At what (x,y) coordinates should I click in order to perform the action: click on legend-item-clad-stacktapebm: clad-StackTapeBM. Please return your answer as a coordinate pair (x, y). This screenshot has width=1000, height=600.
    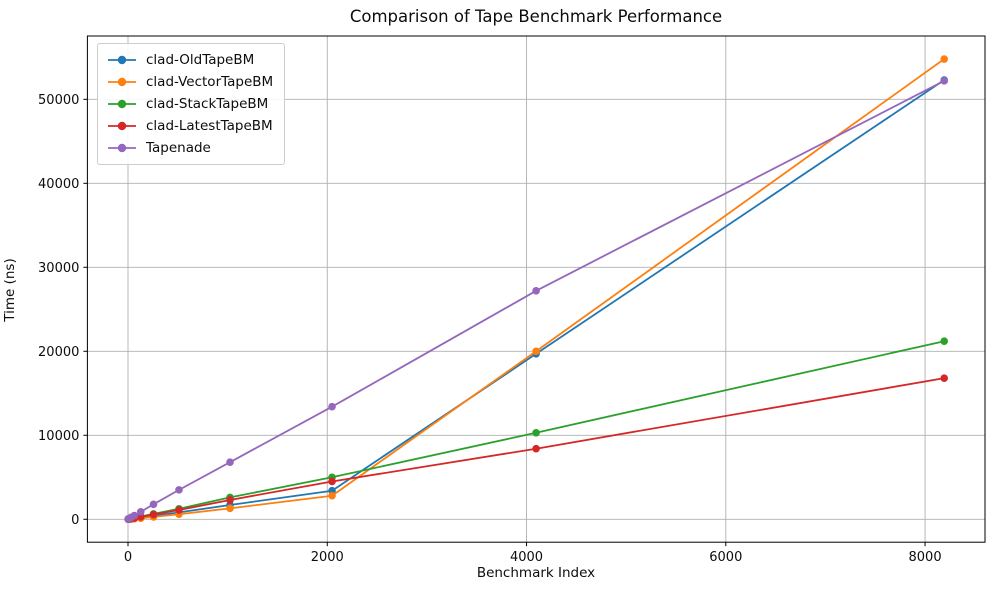
    Looking at the image, I should click on (190, 104).